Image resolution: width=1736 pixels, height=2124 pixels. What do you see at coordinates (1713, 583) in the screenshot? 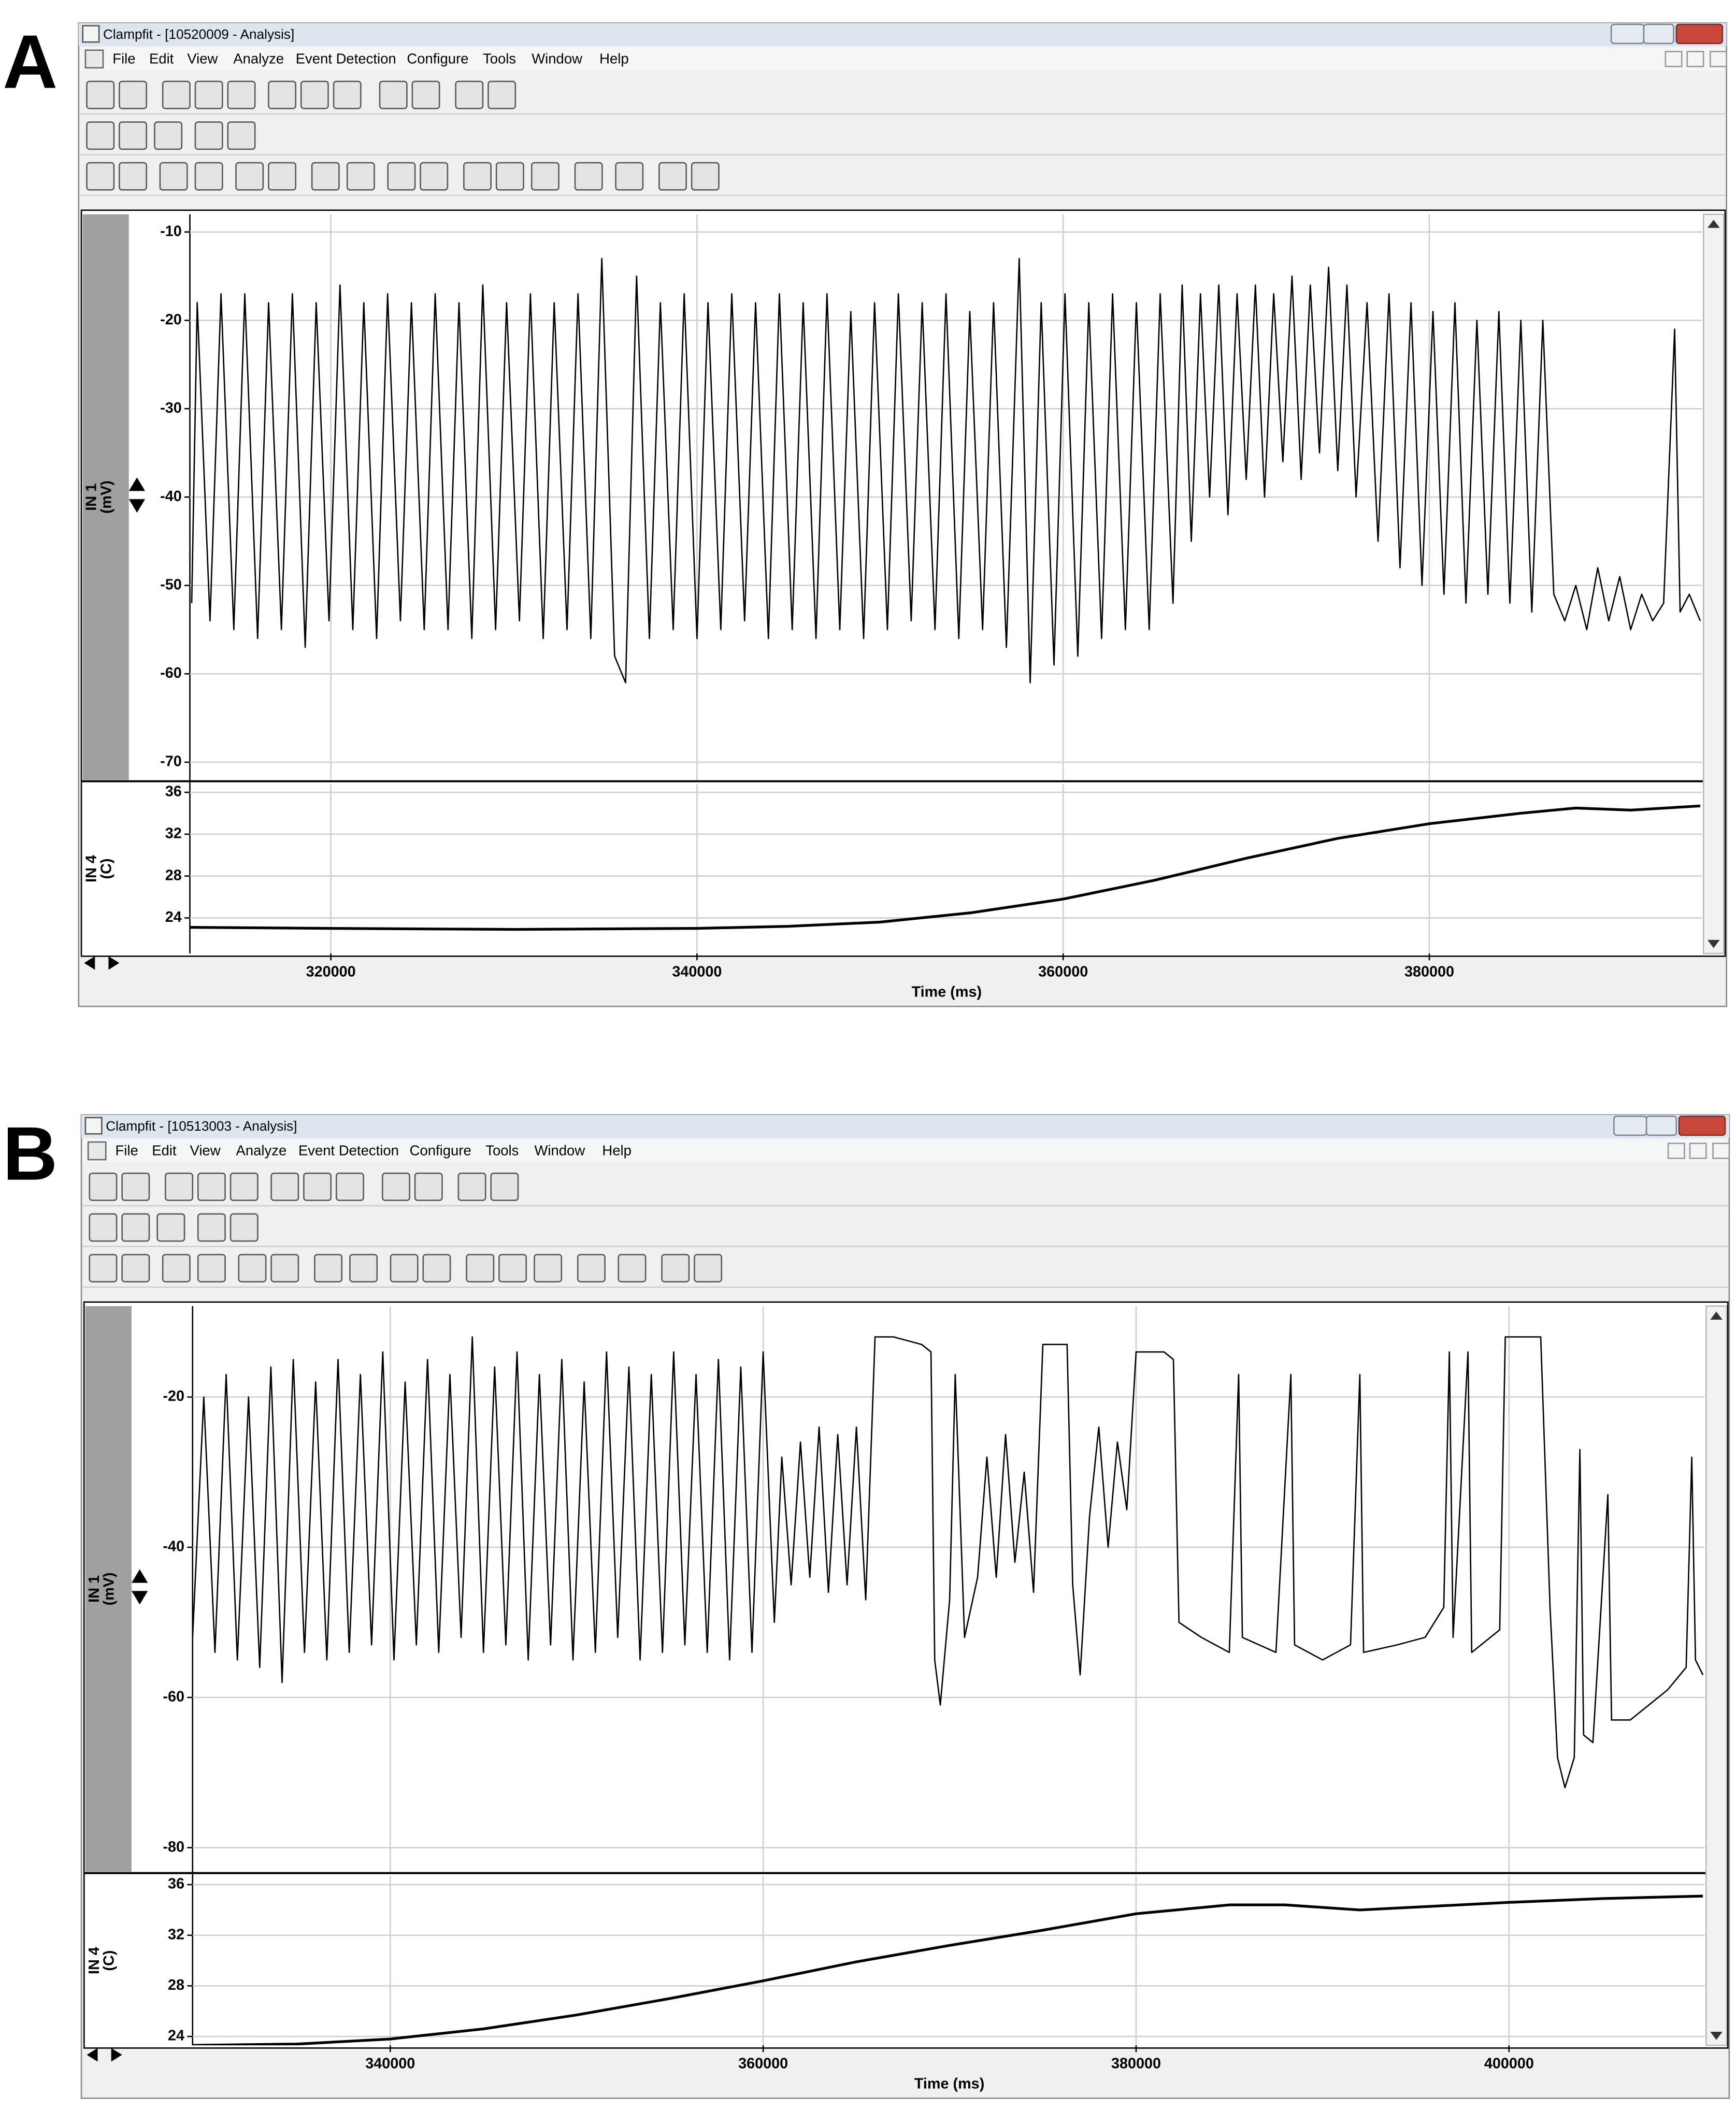
I see `scrollbar` at bounding box center [1713, 583].